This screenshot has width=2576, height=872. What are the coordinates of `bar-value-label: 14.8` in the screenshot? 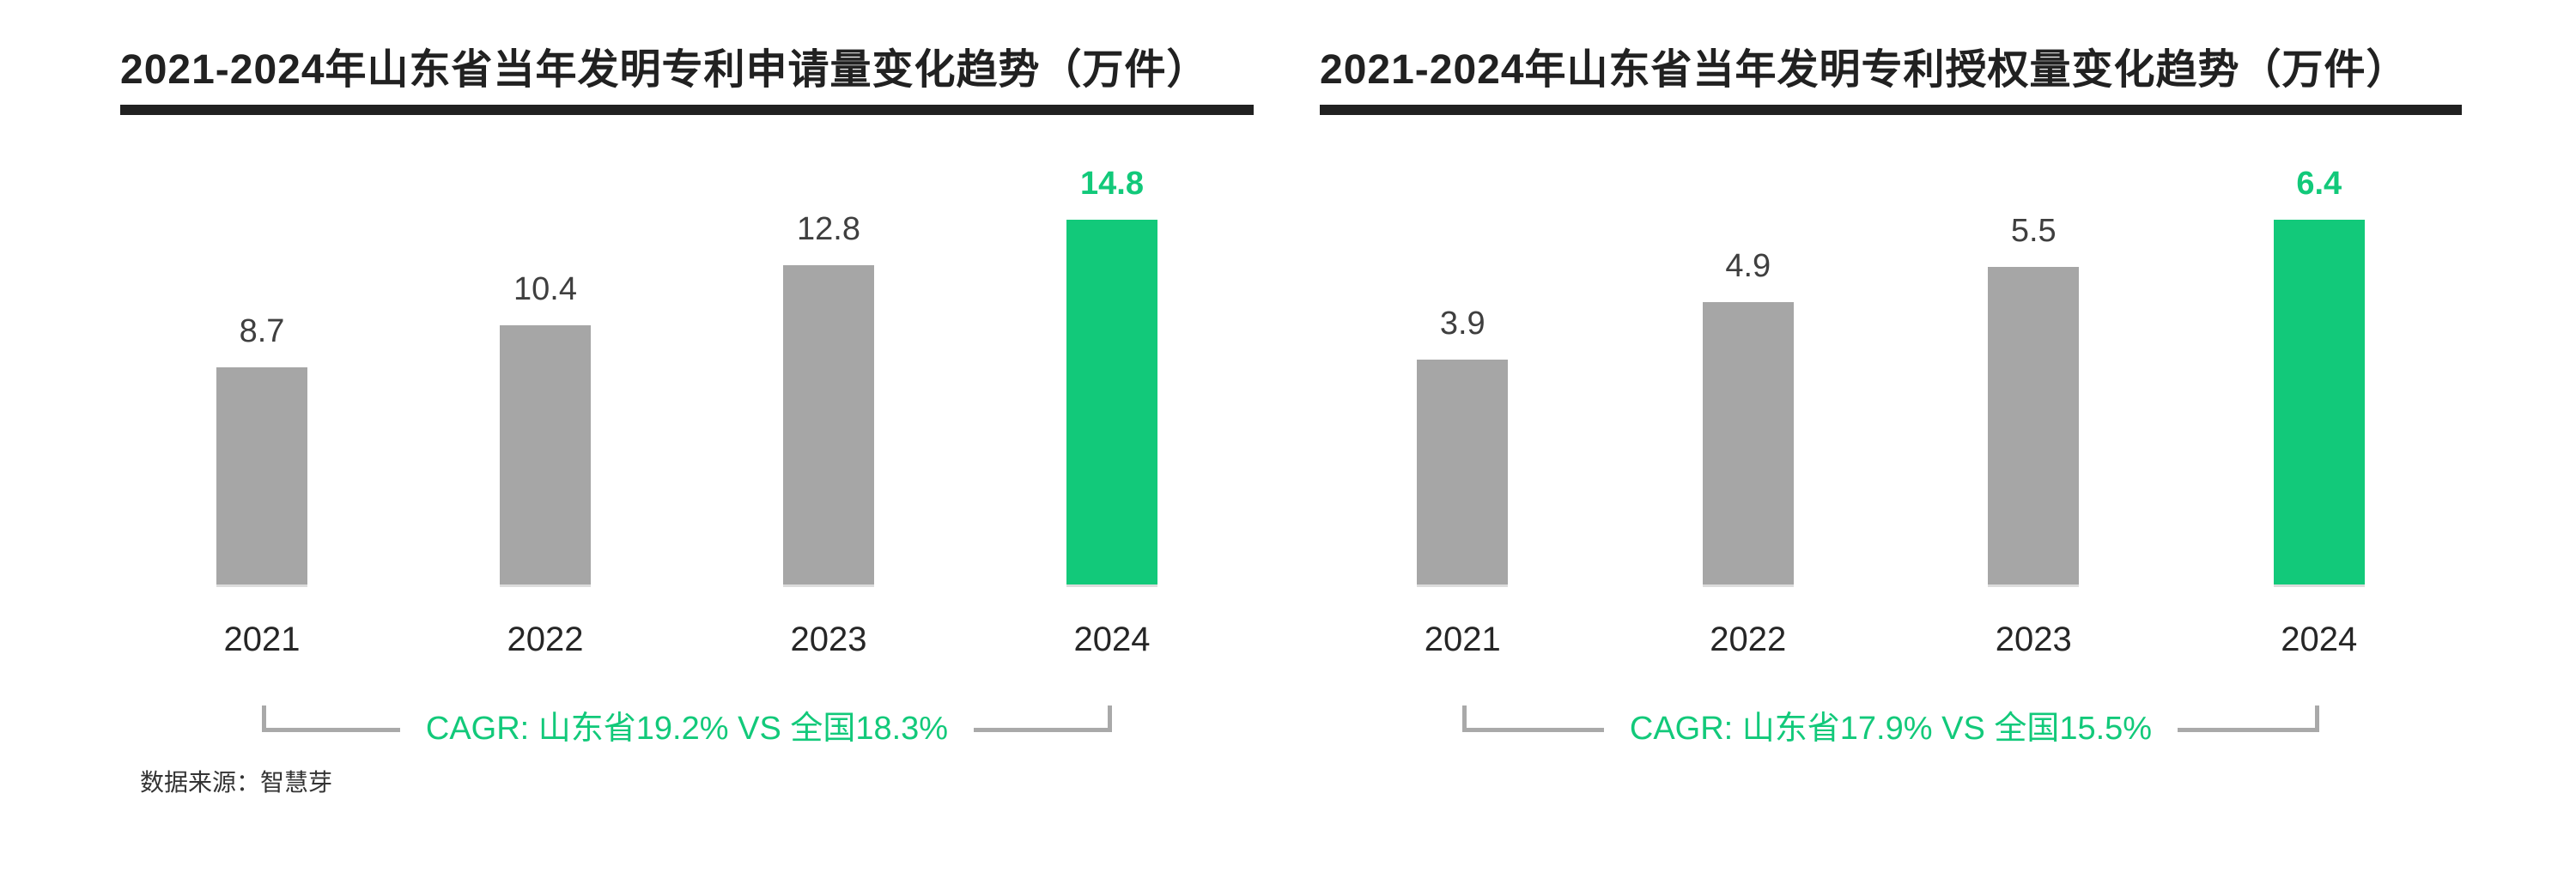 It's located at (1112, 184).